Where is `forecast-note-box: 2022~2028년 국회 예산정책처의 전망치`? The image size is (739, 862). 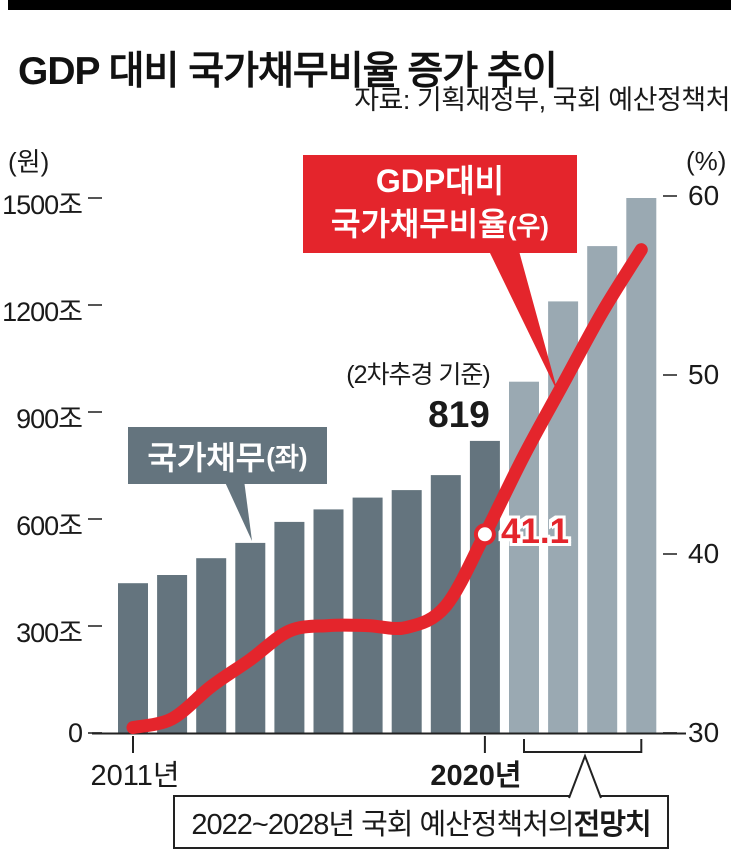
forecast-note-box: 2022~2028년 국회 예산정책처의 전망치 is located at coordinates (421, 822).